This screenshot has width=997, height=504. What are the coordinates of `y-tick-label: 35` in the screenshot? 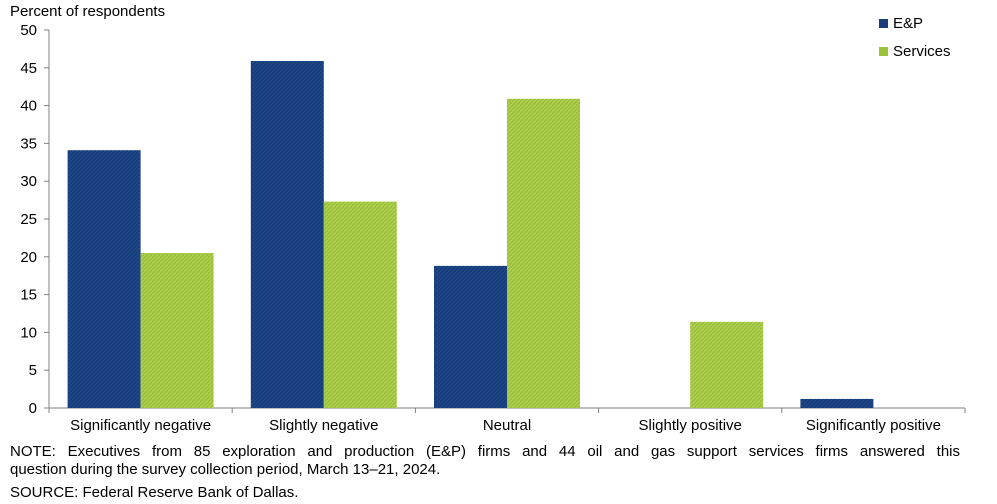 It's located at (28, 143).